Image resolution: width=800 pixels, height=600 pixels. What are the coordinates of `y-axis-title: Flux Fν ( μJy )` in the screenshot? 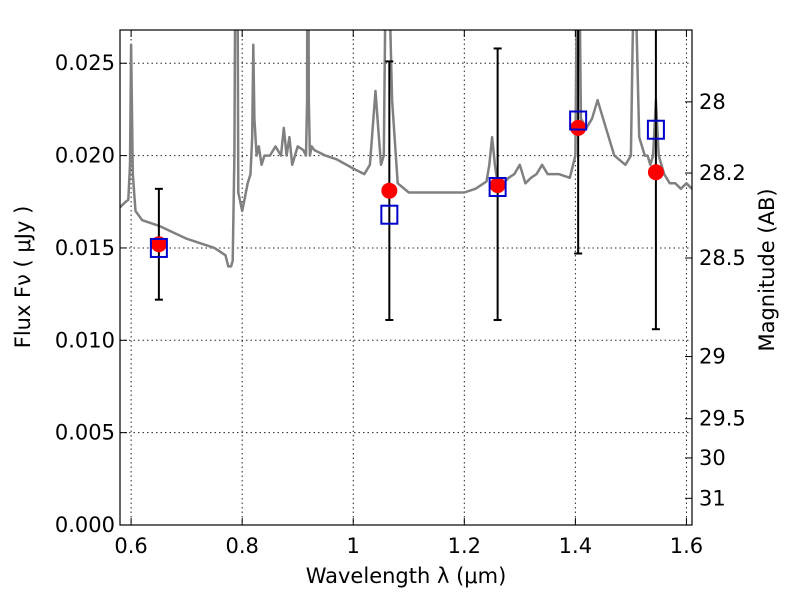 It's located at (23, 277).